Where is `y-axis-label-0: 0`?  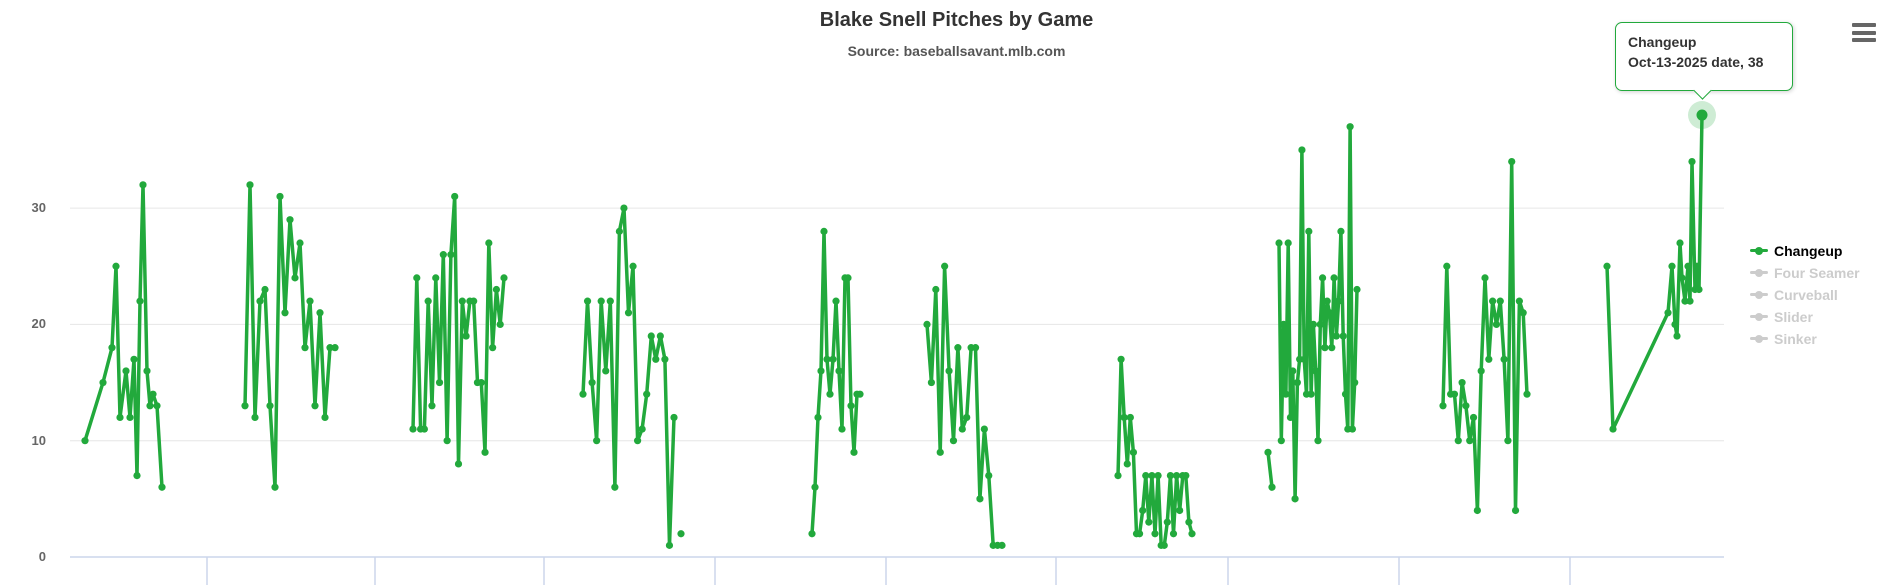
y-axis-label-0: 0 is located at coordinates (42, 556).